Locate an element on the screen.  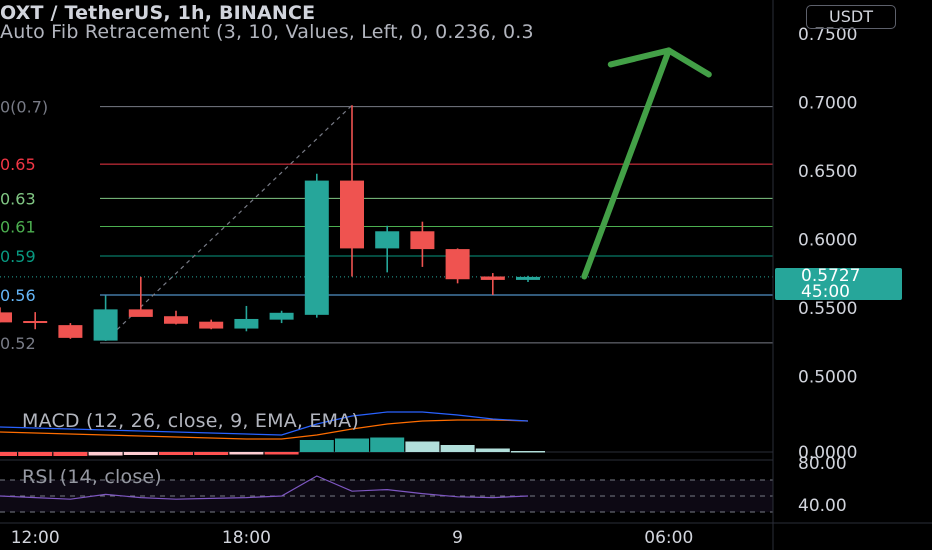
bar-countdown: 45:00 is located at coordinates (825, 292).